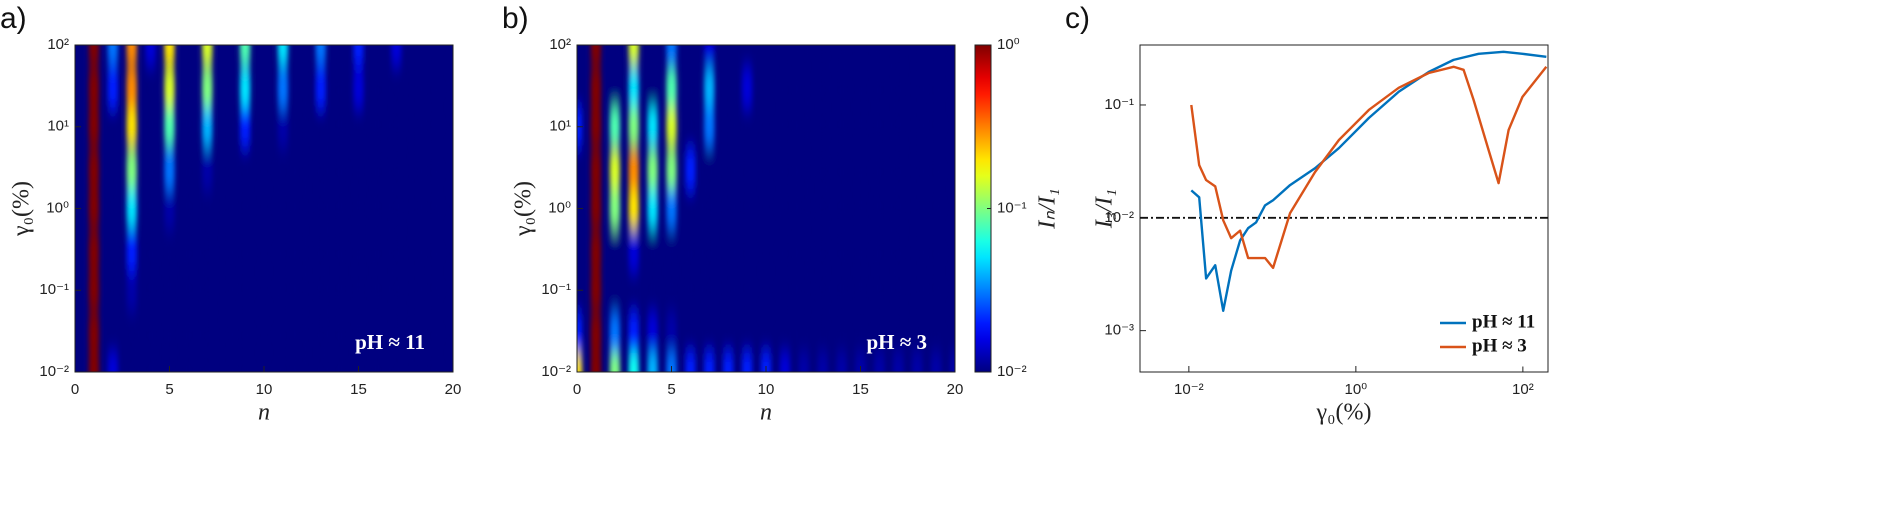  What do you see at coordinates (1356, 389) in the screenshot?
I see `x-tick-label: 10⁰` at bounding box center [1356, 389].